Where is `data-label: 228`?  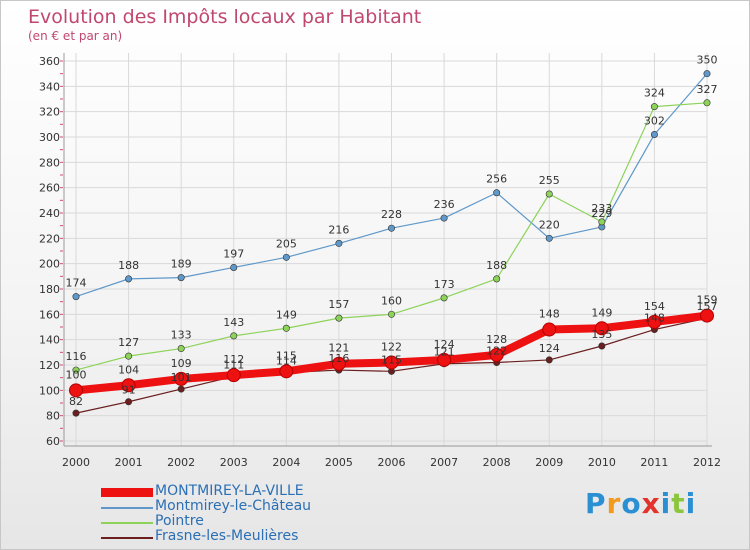
data-label: 228 is located at coordinates (391, 214).